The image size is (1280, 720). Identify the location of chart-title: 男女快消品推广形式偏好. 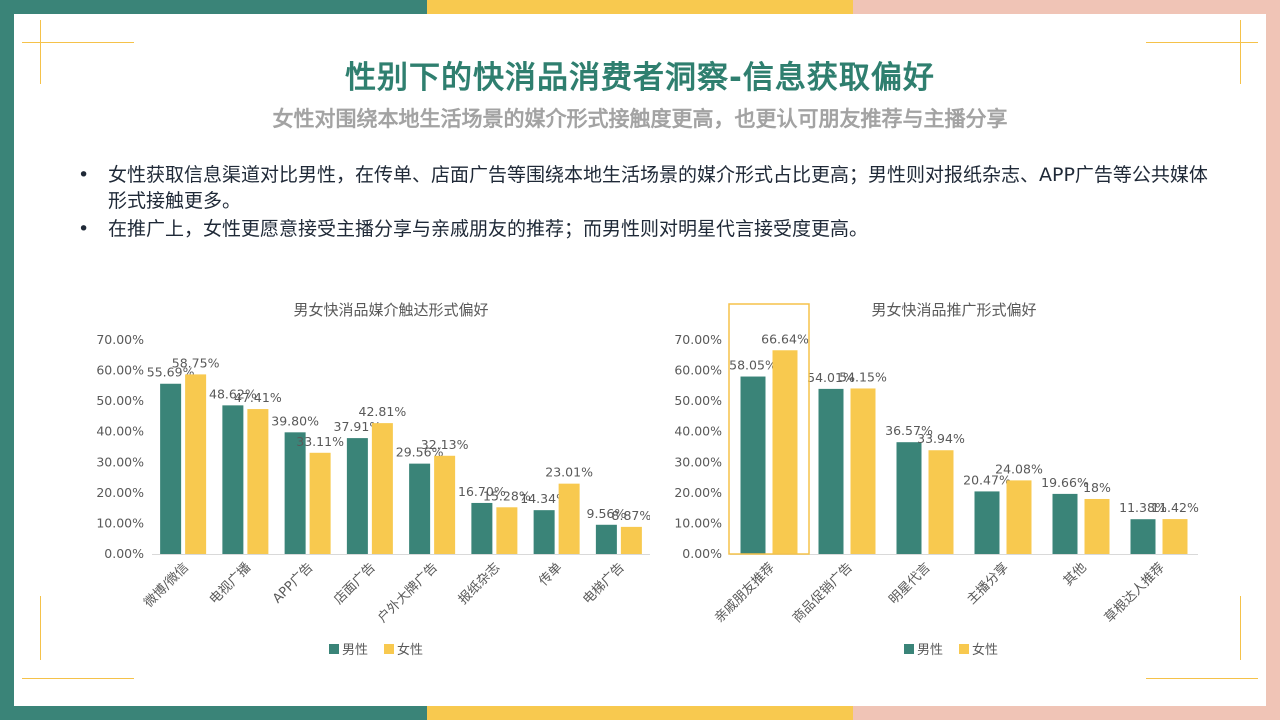
(953, 310).